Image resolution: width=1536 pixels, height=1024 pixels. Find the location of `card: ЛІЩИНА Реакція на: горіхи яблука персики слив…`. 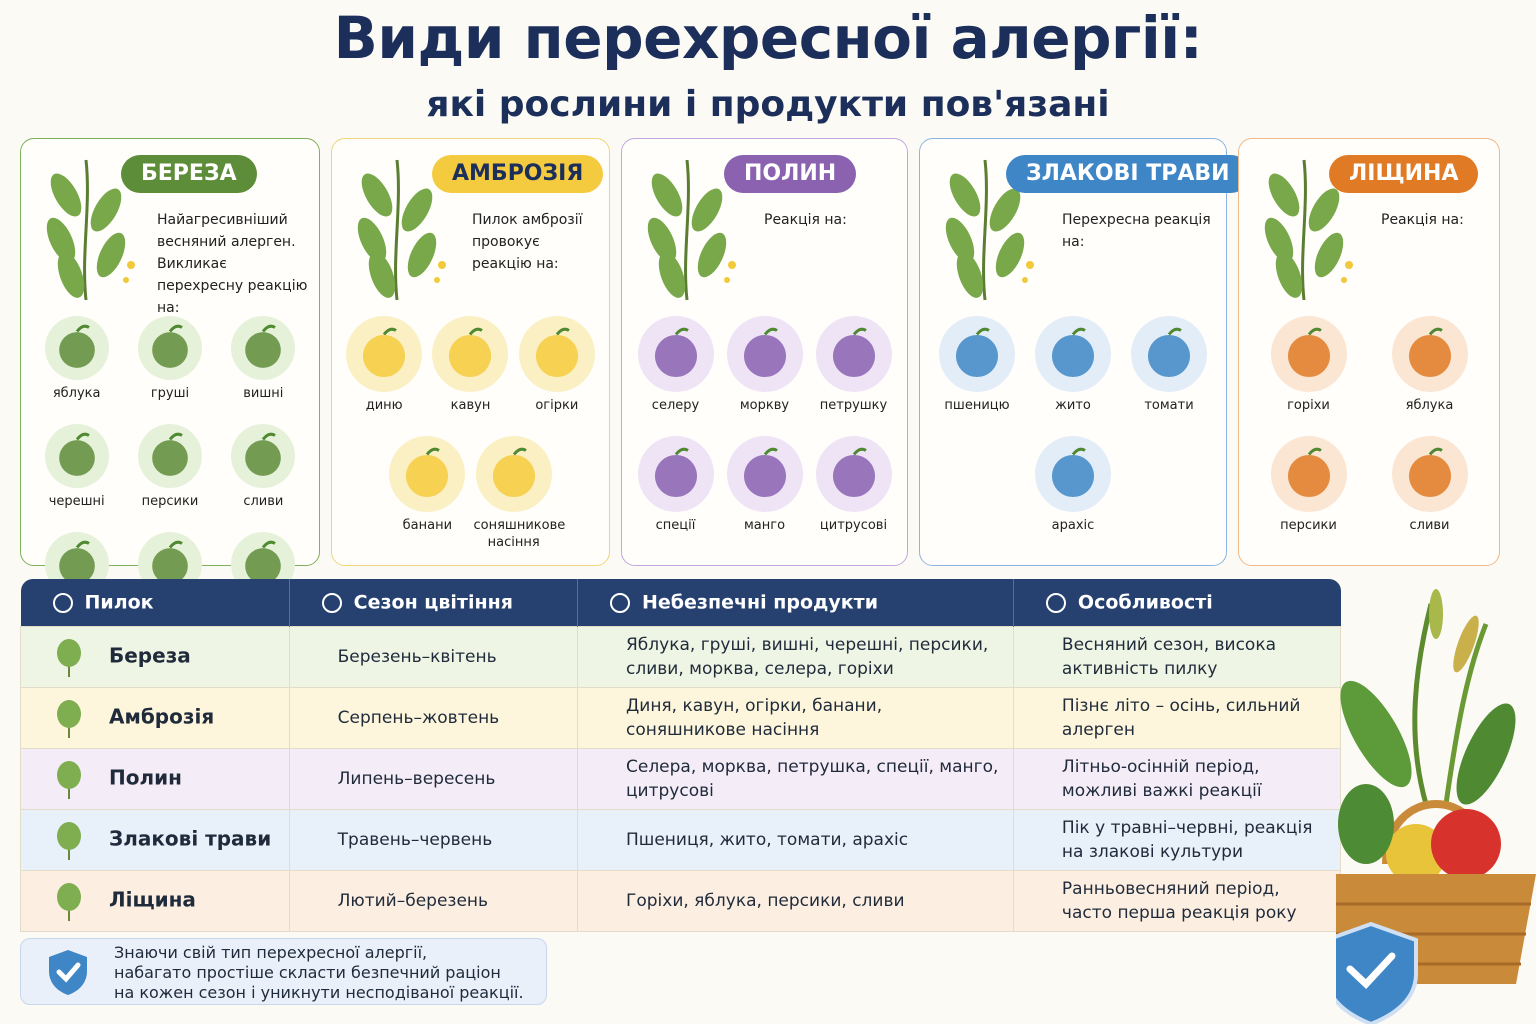

card: ЛІЩИНА Реакція на: горіхи яблука персики слив… is located at coordinates (1369, 352).